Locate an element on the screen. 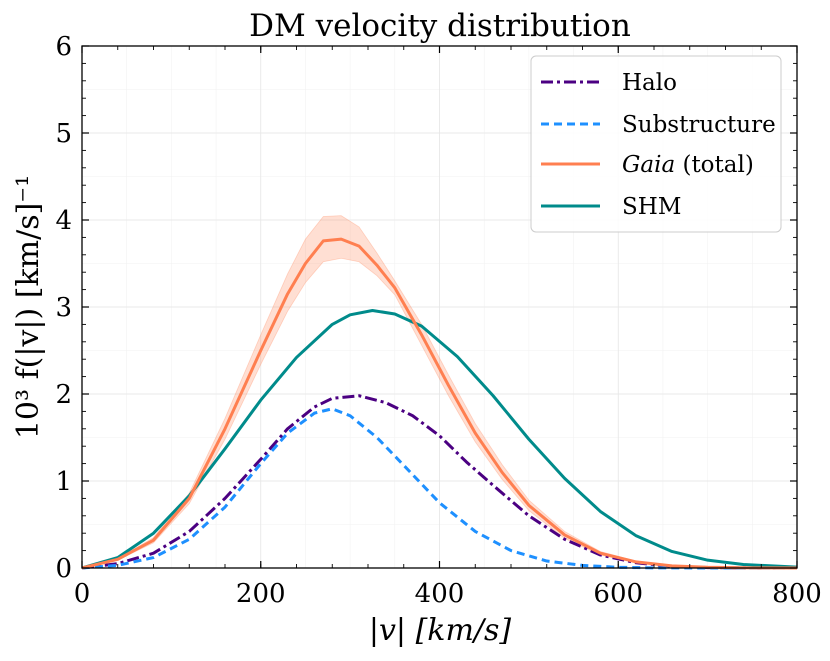  legend-label-gaia: Gaia (total) is located at coordinates (688, 165).